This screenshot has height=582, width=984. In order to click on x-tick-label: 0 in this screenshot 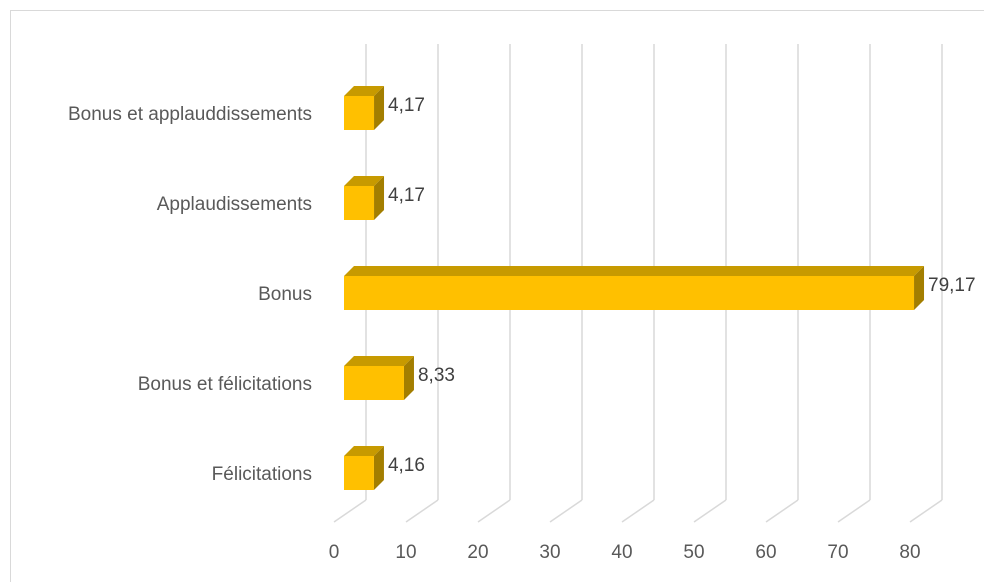, I will do `click(334, 552)`.